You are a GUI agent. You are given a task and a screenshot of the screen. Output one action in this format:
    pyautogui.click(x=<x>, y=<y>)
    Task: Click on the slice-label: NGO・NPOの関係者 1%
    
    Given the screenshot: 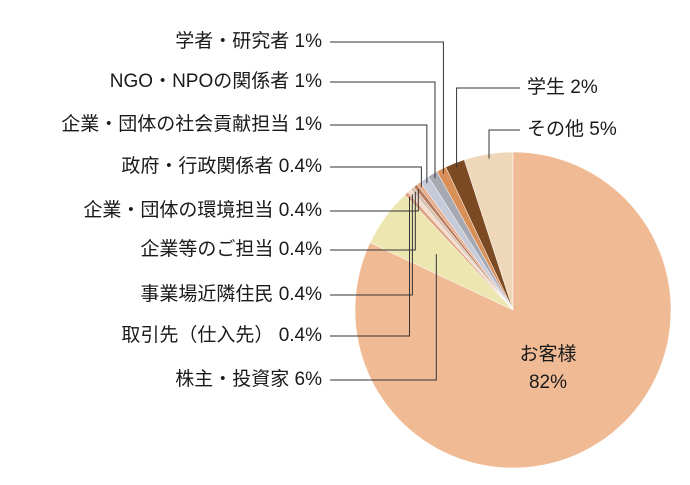 What is the action you would take?
    pyautogui.click(x=216, y=81)
    